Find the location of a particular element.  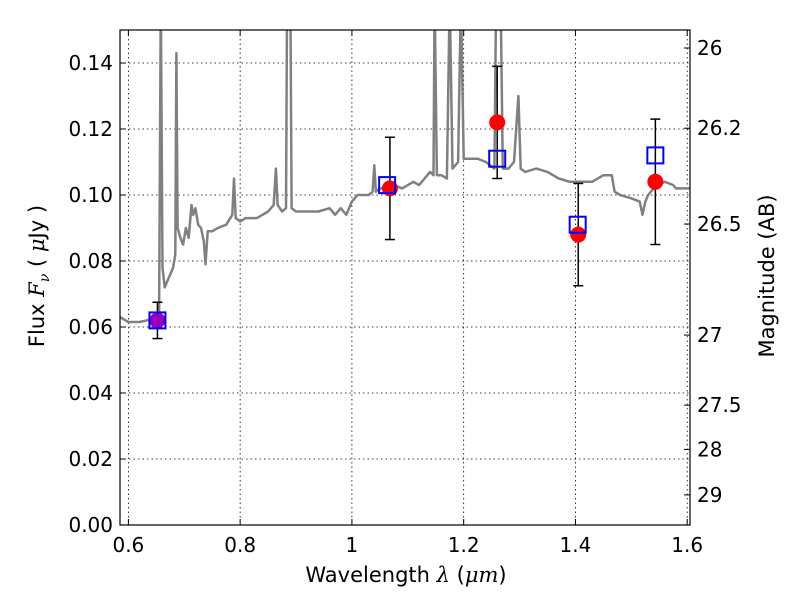

y2-tick-label: 27 is located at coordinates (709, 335).